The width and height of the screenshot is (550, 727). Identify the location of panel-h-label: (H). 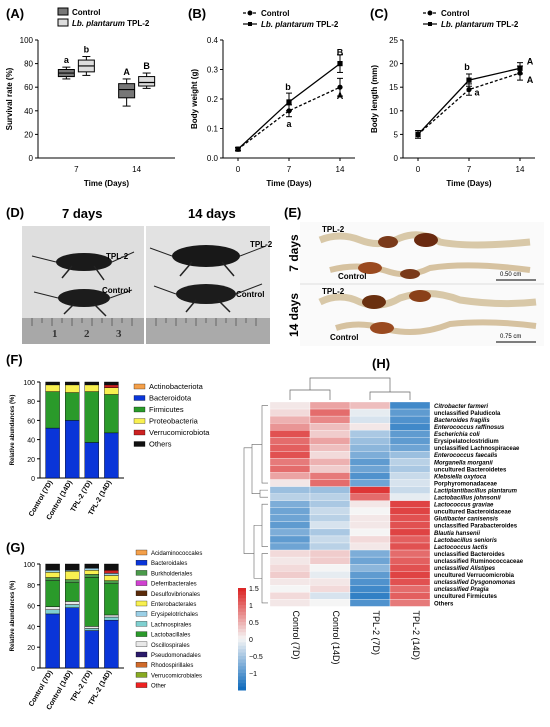
(381, 363).